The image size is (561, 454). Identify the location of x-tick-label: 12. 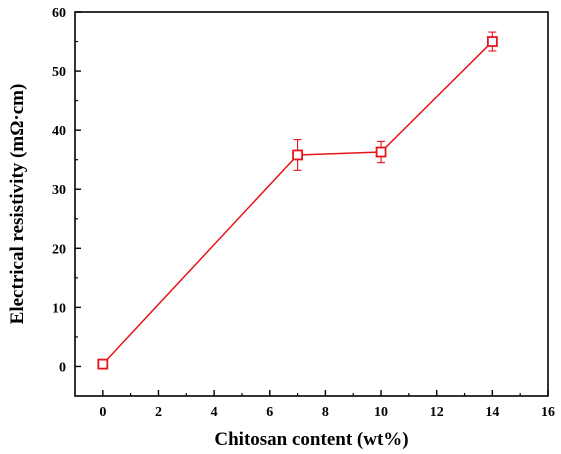
(437, 412).